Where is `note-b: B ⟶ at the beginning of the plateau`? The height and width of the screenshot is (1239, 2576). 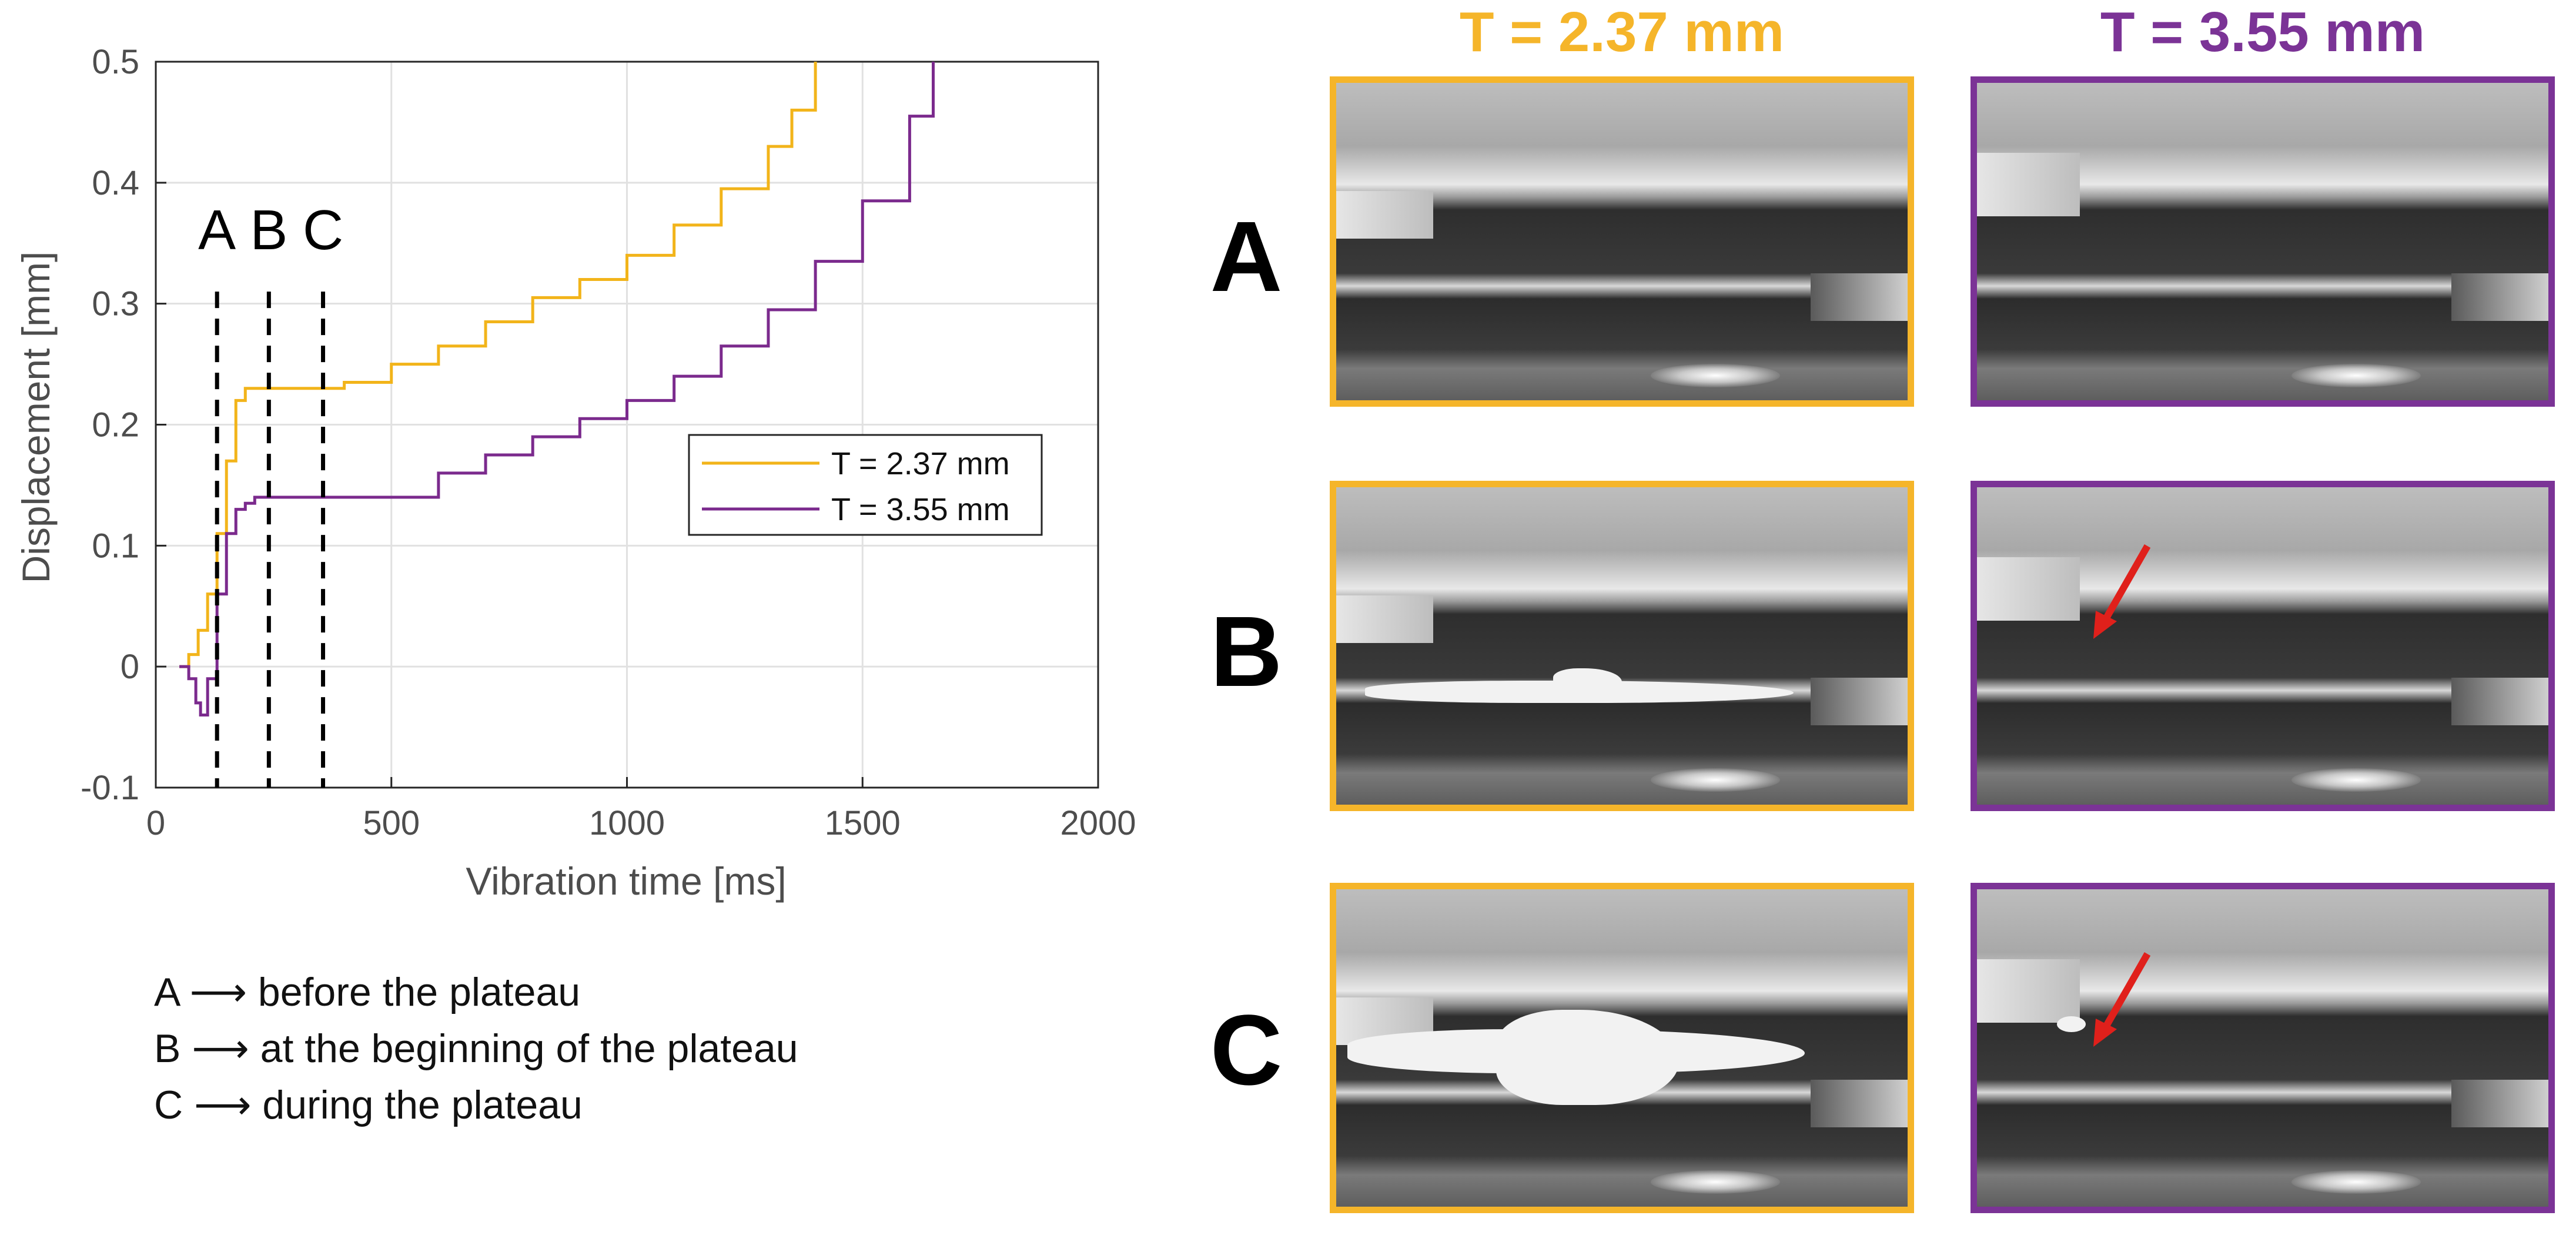 note-b: B ⟶ at the beginning of the plateau is located at coordinates (476, 1048).